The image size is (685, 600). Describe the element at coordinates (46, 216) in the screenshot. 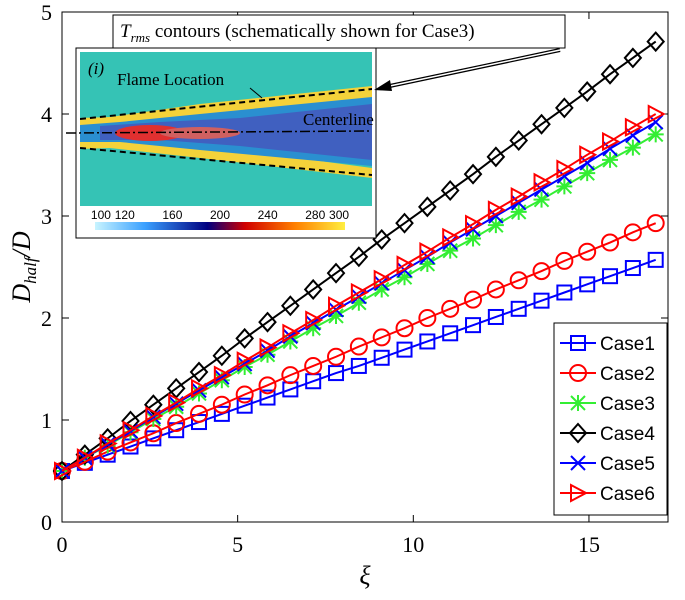

I see `y-tick-label: 3` at that location.